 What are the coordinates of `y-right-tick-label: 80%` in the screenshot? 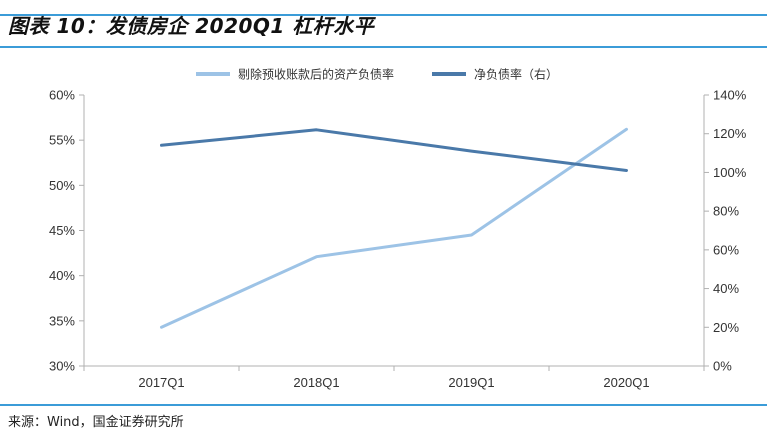 It's located at (726, 211).